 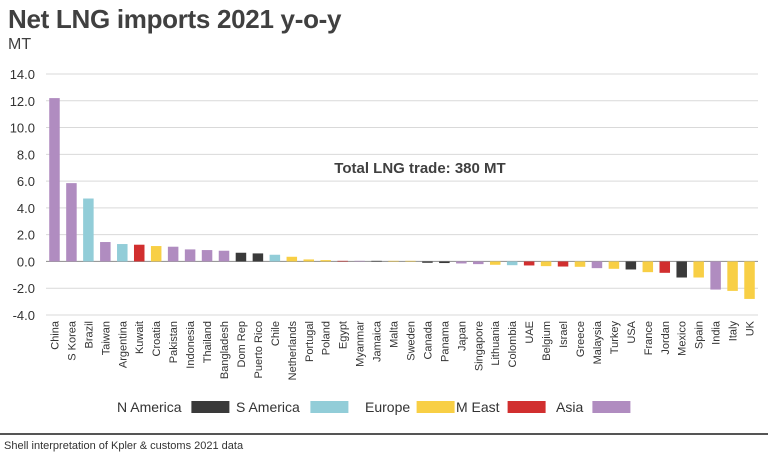 I want to click on footer-divider, so click(x=384, y=434).